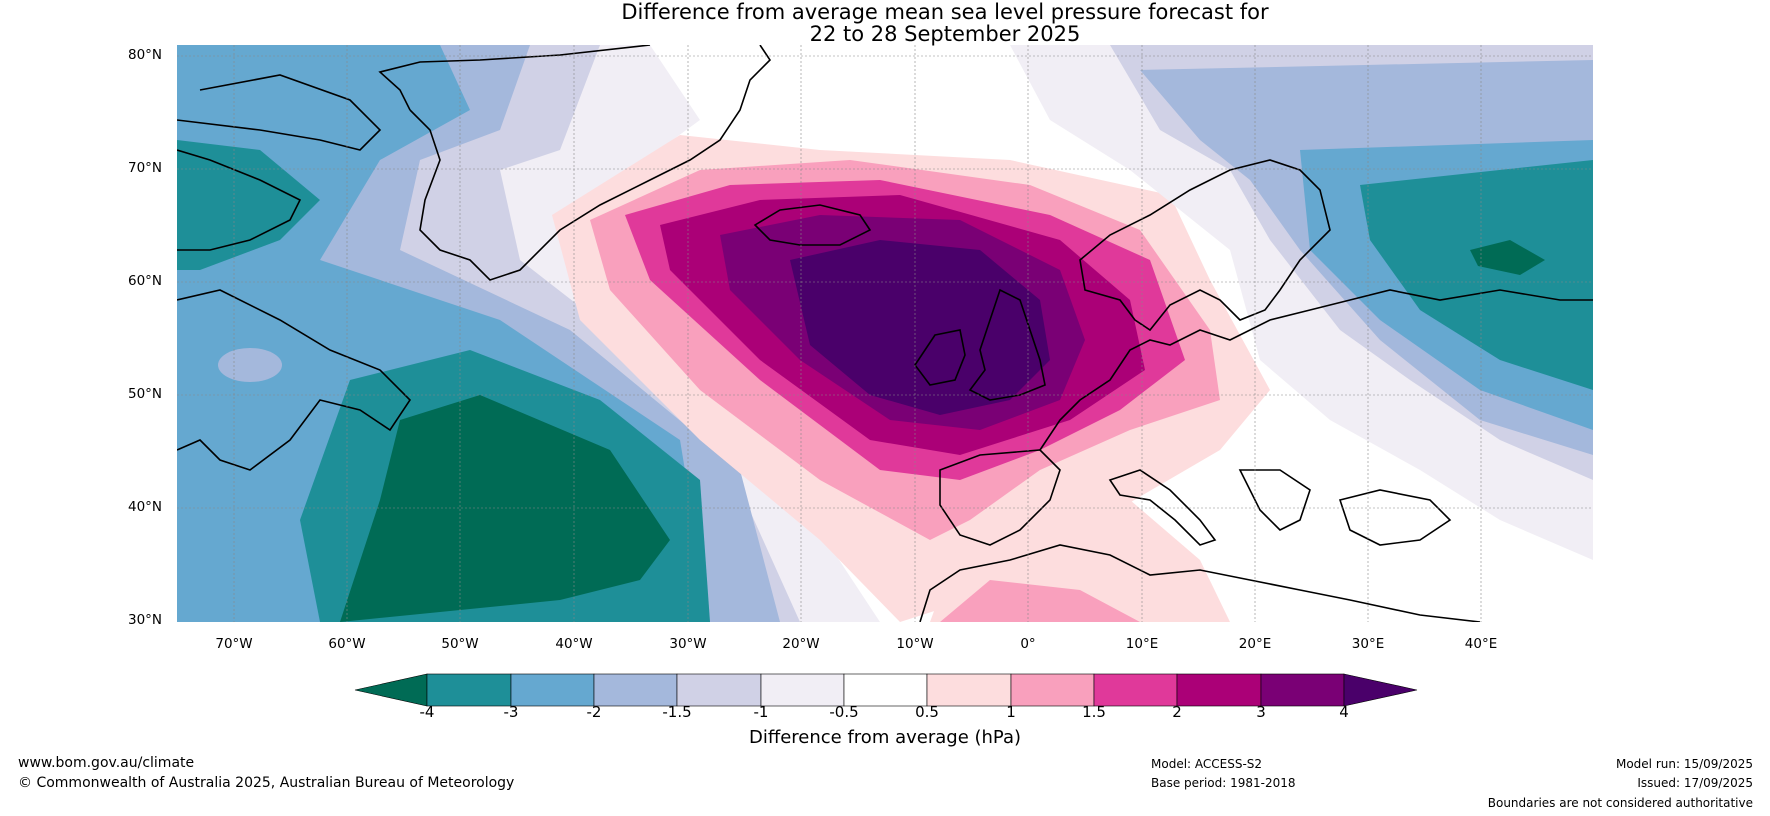  Describe the element at coordinates (1481, 644) in the screenshot. I see `lon-tick: 40°E` at that location.